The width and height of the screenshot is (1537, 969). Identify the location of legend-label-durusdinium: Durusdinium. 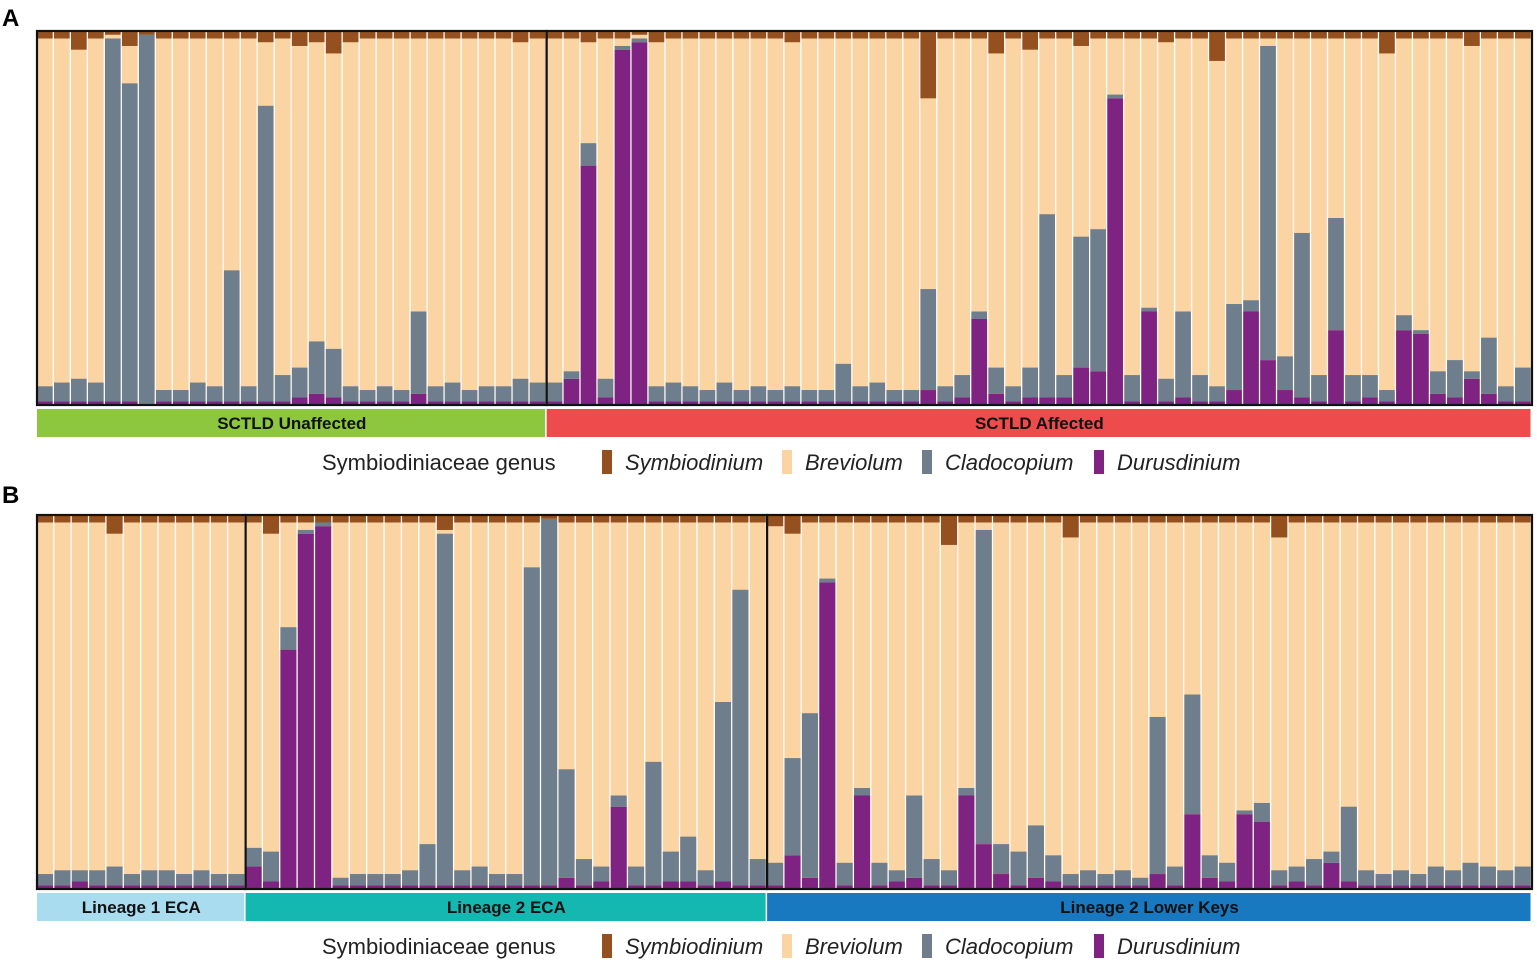
(1179, 462).